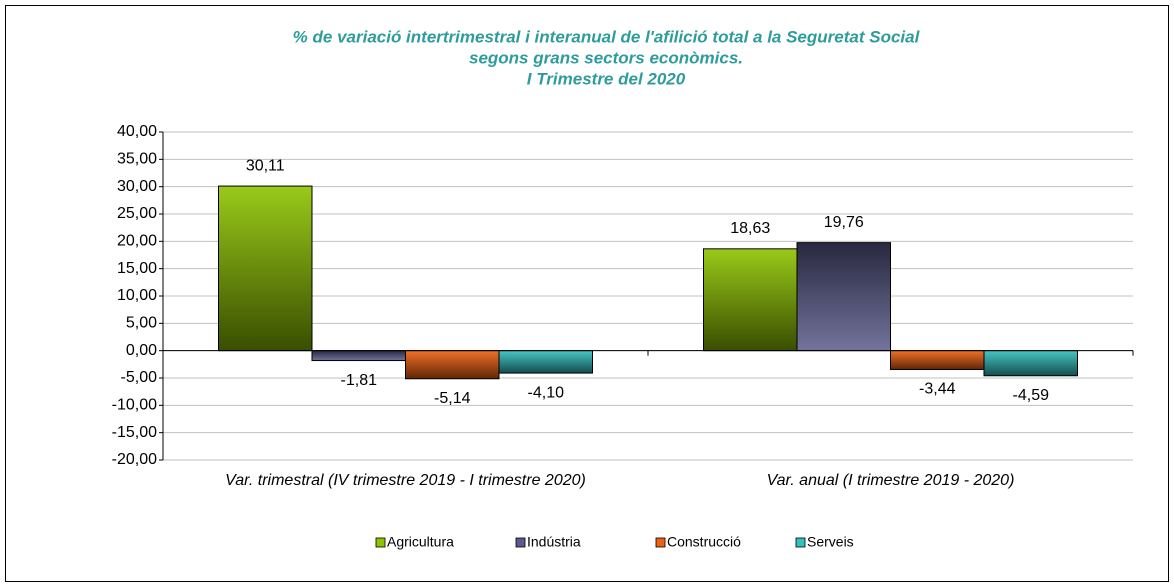 This screenshot has height=586, width=1174. What do you see at coordinates (844, 222) in the screenshot?
I see `data-label: 19,76` at bounding box center [844, 222].